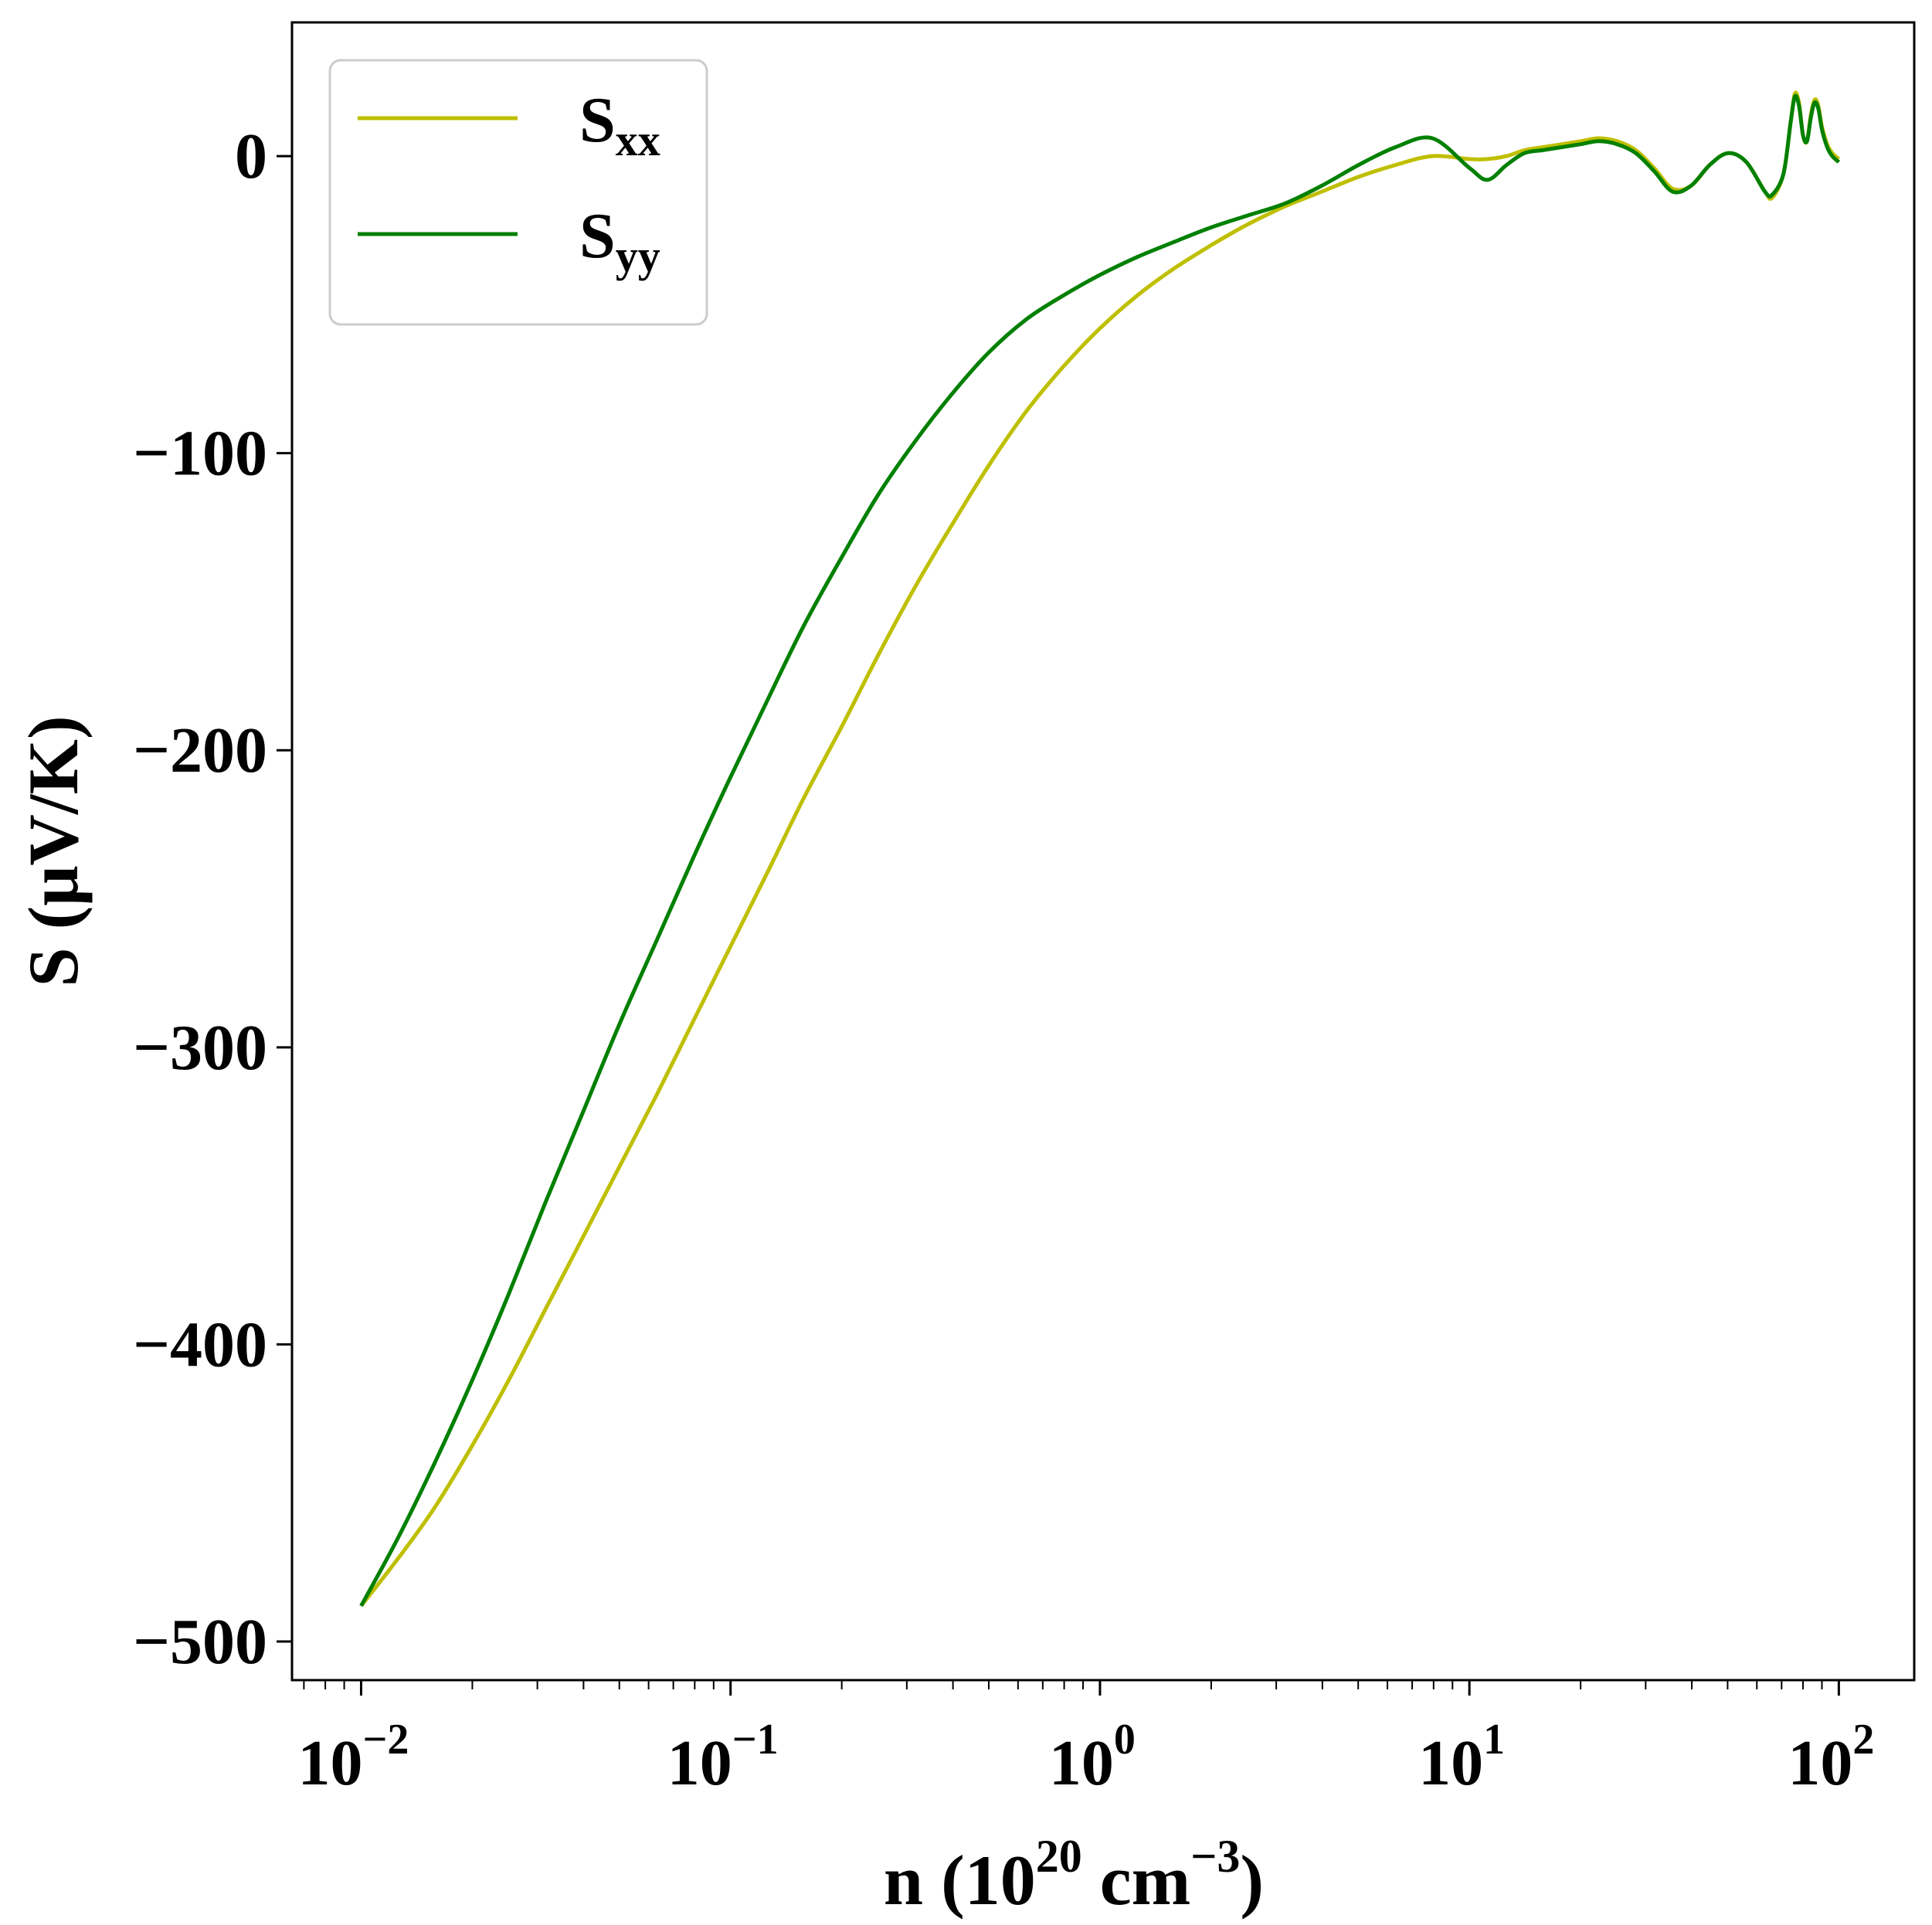 This screenshot has width=1932, height=1925. What do you see at coordinates (386, 1740) in the screenshot?
I see `x-tick-exponent: −2` at bounding box center [386, 1740].